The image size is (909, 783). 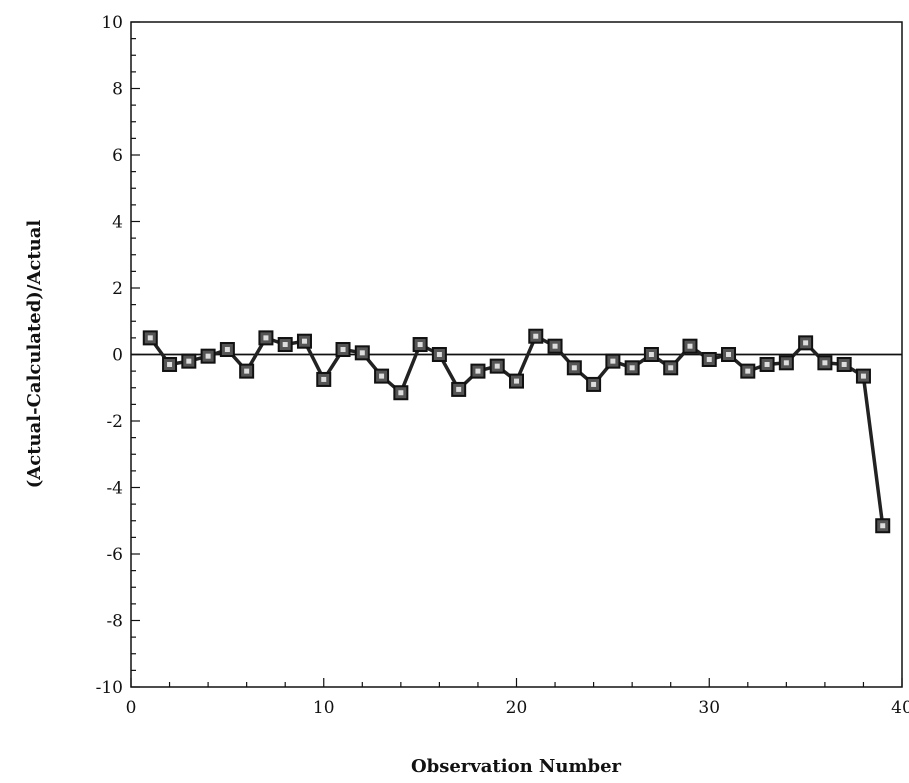 What do you see at coordinates (34, 354) in the screenshot?
I see `y-axis-title: (Actual-Calculated)/Actual` at bounding box center [34, 354].